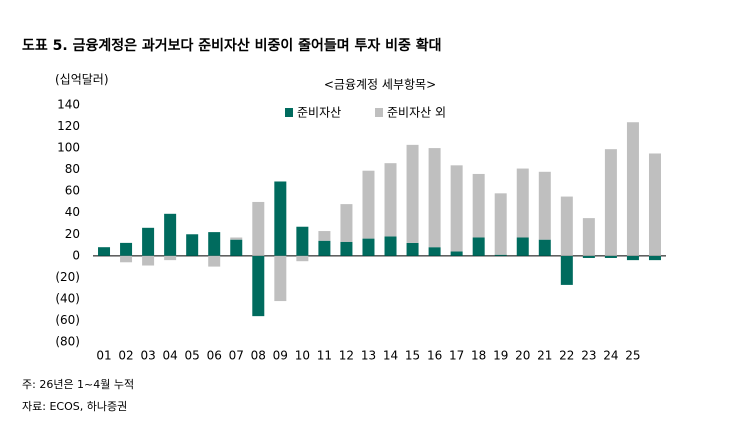  I want to click on x-tick-label: 20, so click(522, 356).